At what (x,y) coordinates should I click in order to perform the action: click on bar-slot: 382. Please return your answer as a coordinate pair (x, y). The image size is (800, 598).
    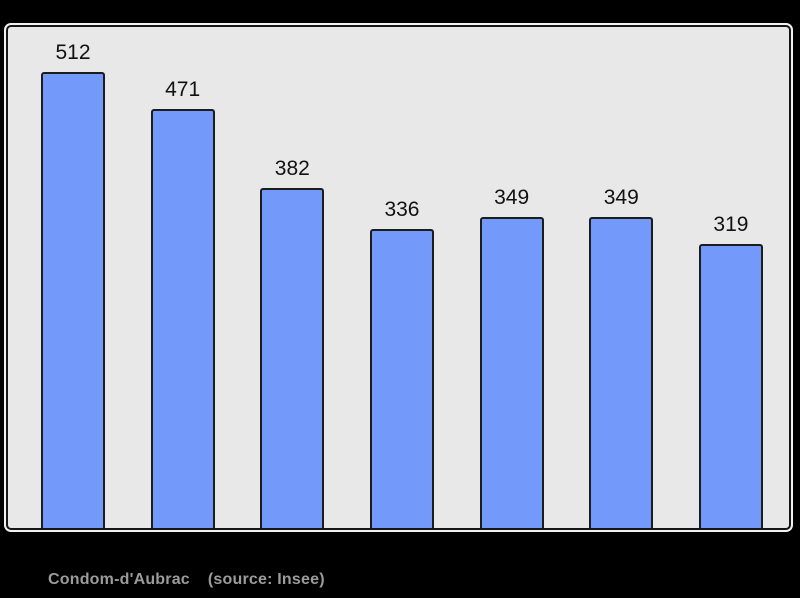
    Looking at the image, I should click on (292, 342).